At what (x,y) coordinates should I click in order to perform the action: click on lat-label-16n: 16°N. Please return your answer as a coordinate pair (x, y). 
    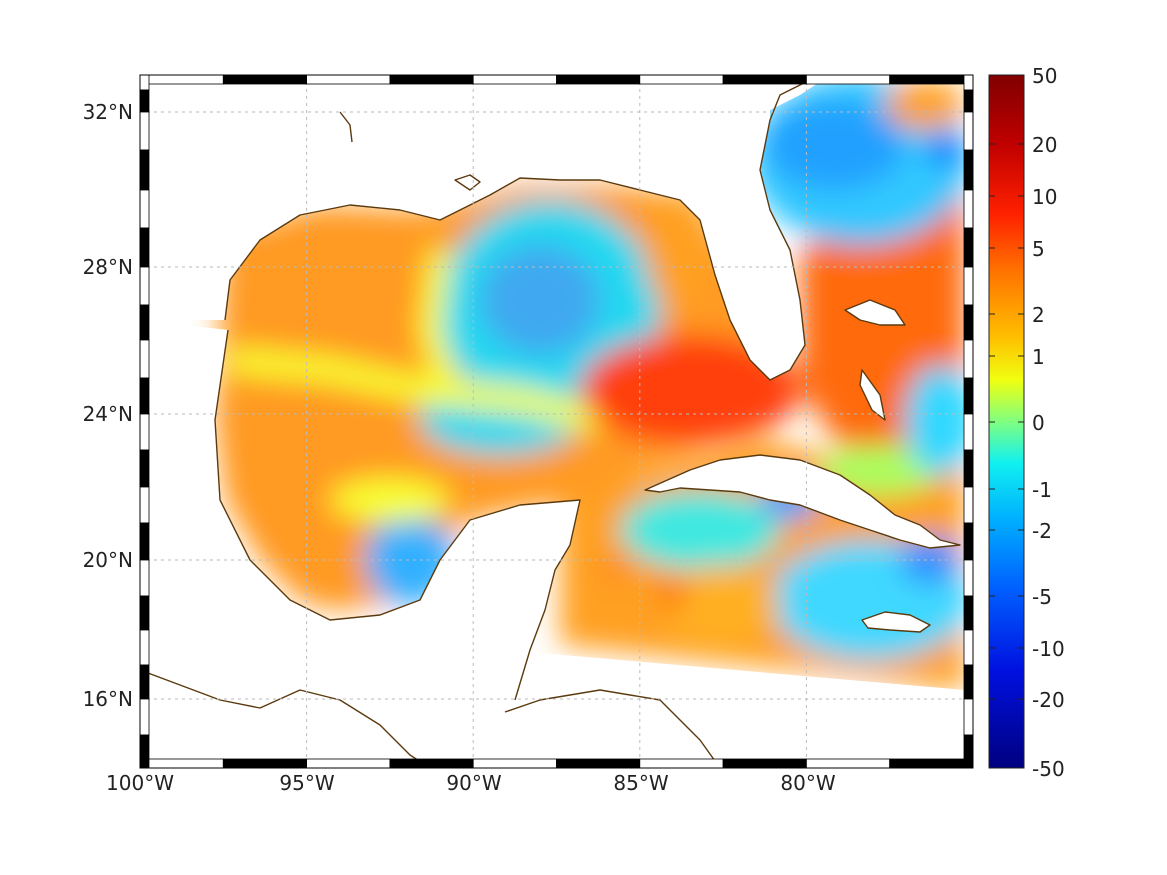
    Looking at the image, I should click on (108, 699).